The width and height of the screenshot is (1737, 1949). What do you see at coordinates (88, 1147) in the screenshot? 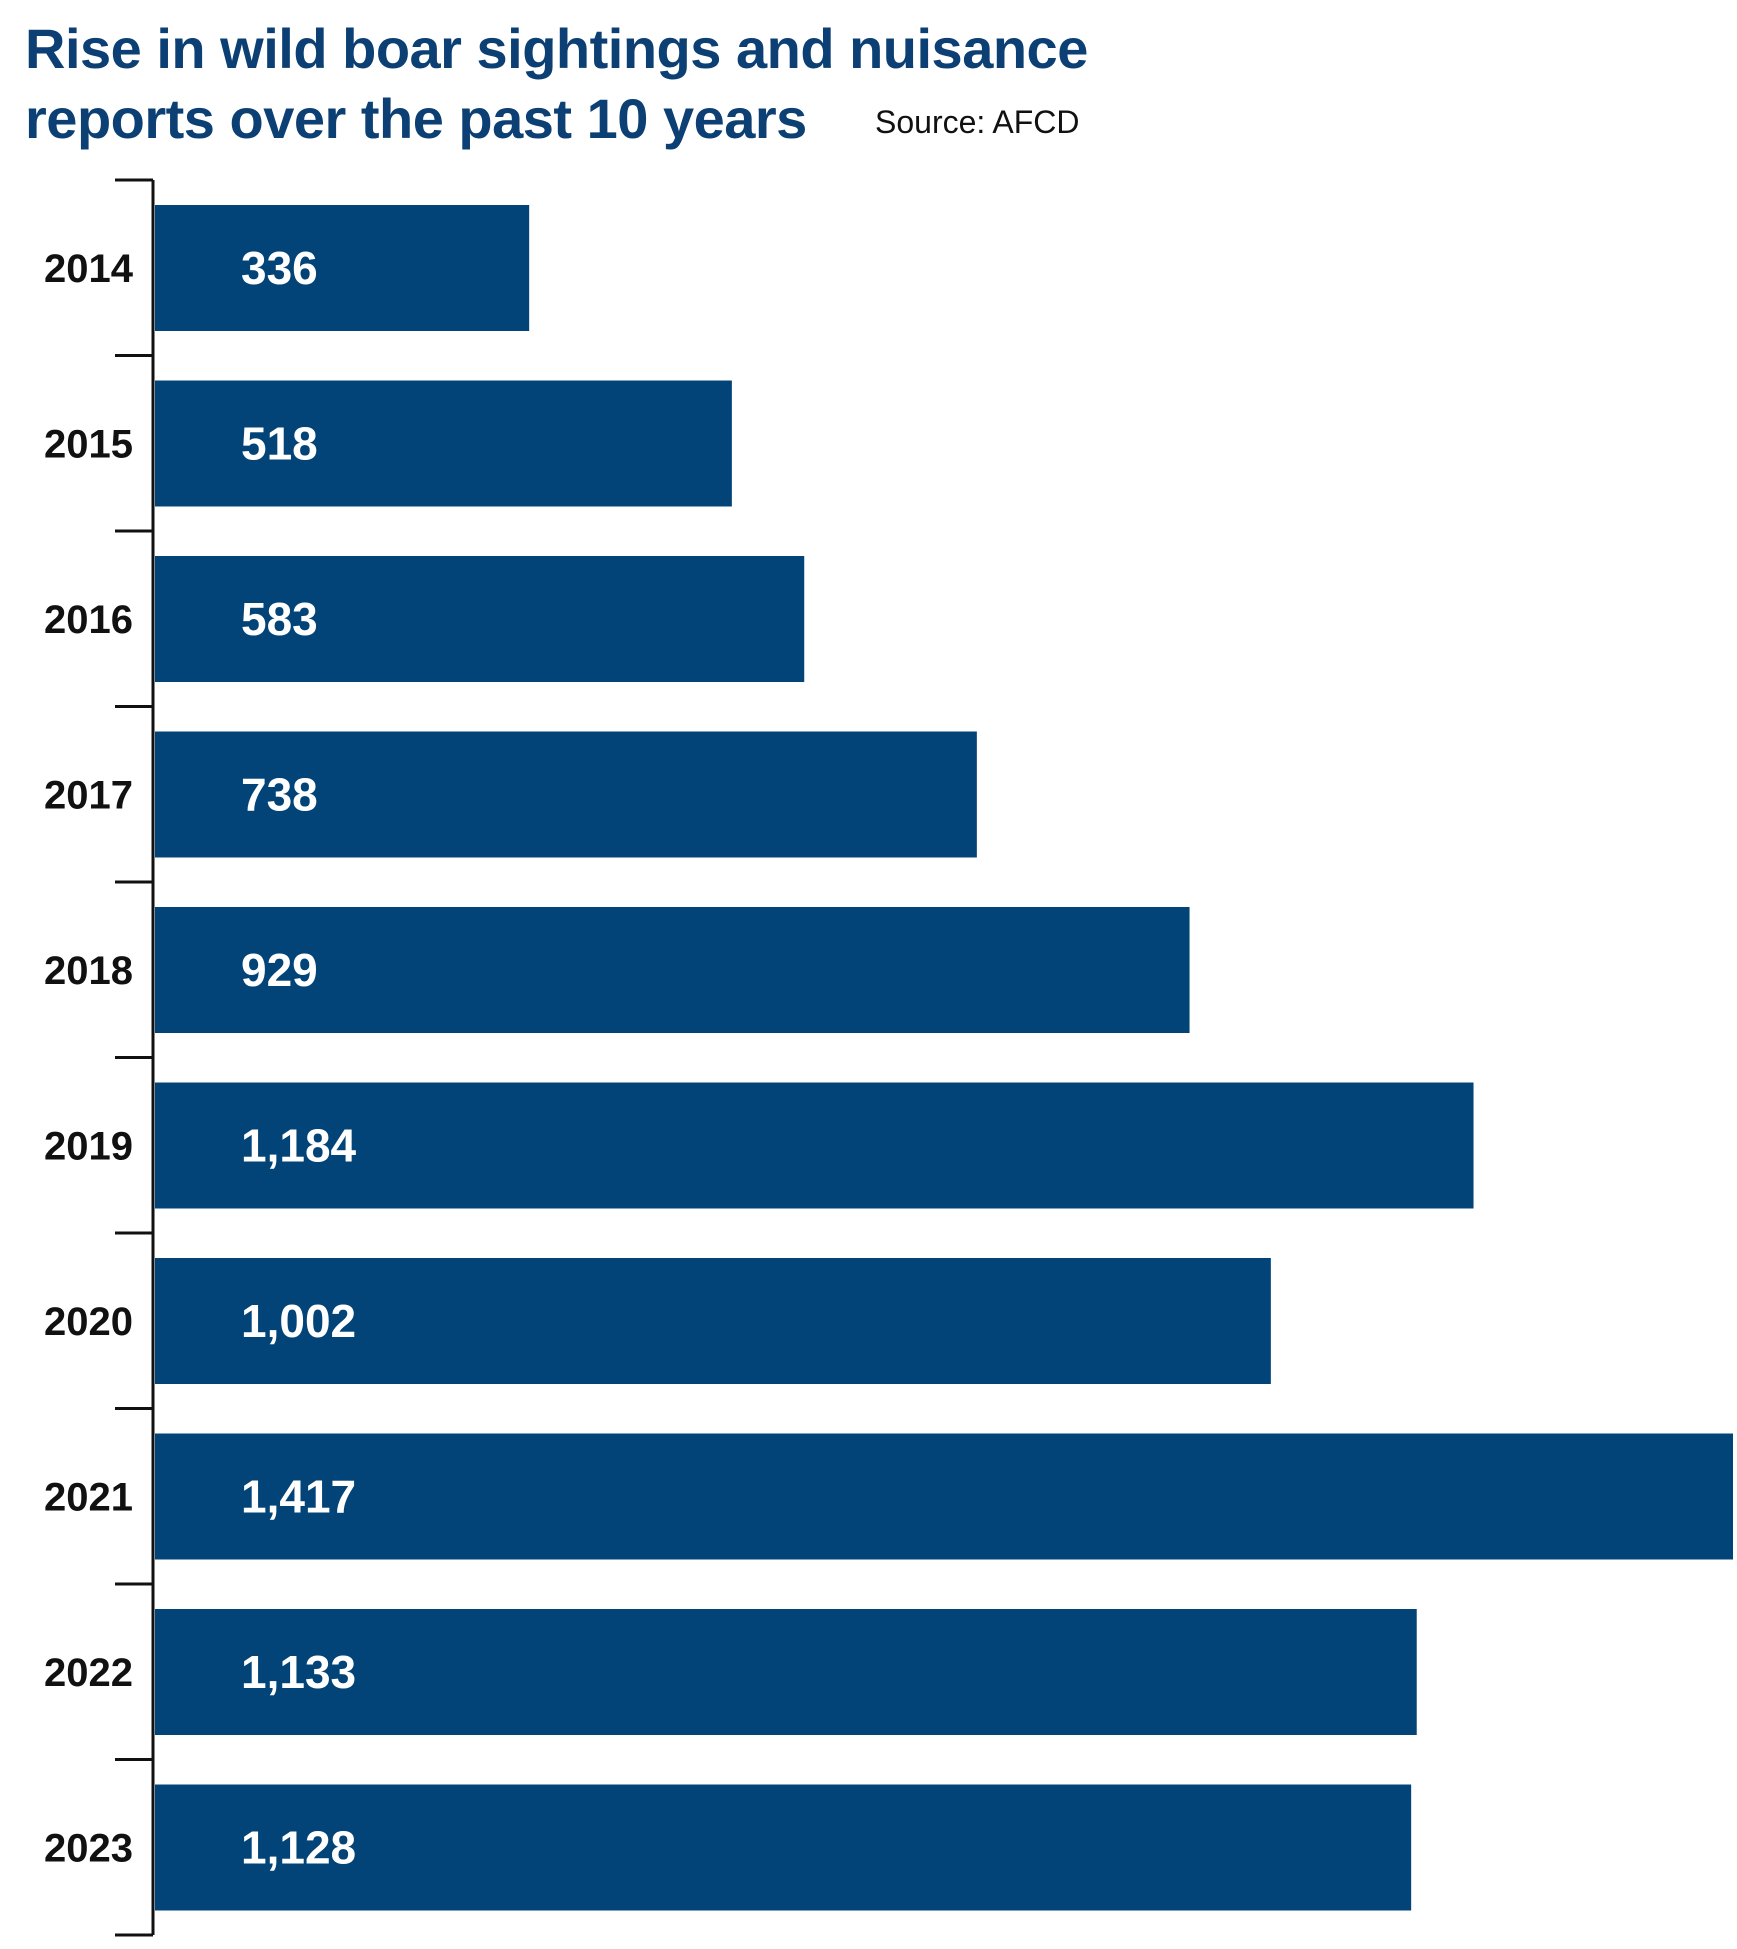
I see `year-label-2019: 2019` at bounding box center [88, 1147].